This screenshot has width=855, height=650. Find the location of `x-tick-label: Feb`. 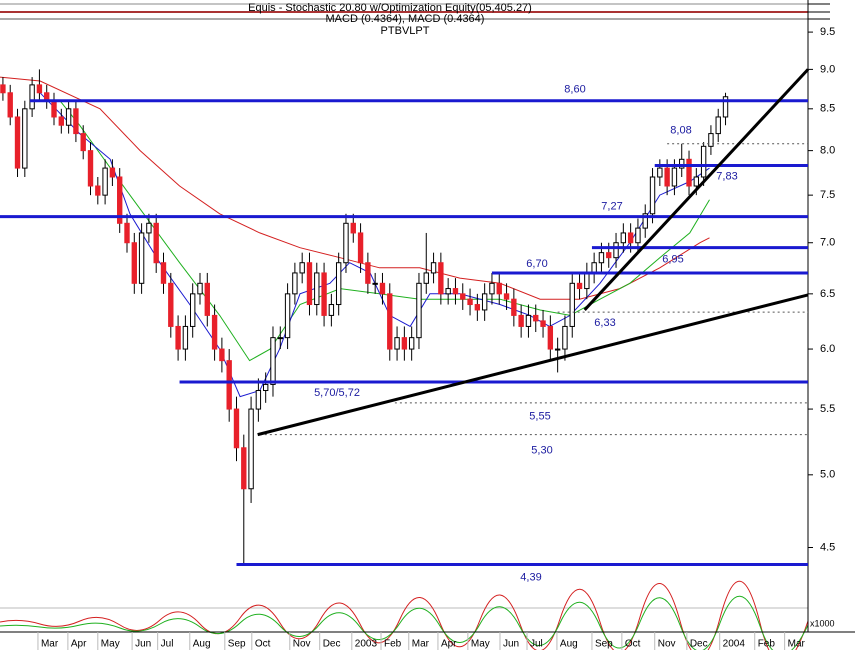

x-tick-label: Feb is located at coordinates (767, 644).